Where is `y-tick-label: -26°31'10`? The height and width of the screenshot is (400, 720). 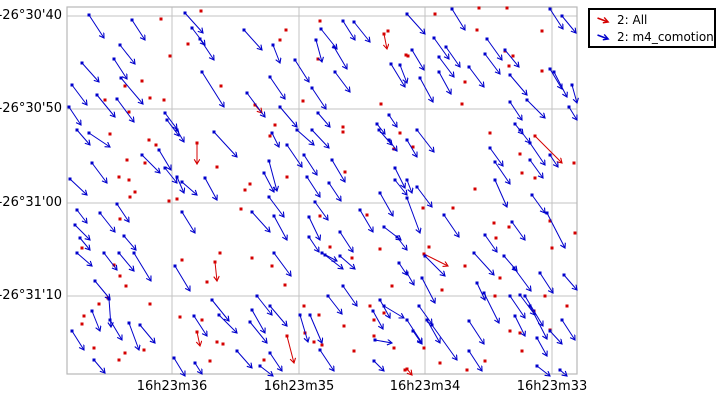 y-tick-label: -26°31'10 is located at coordinates (31, 295).